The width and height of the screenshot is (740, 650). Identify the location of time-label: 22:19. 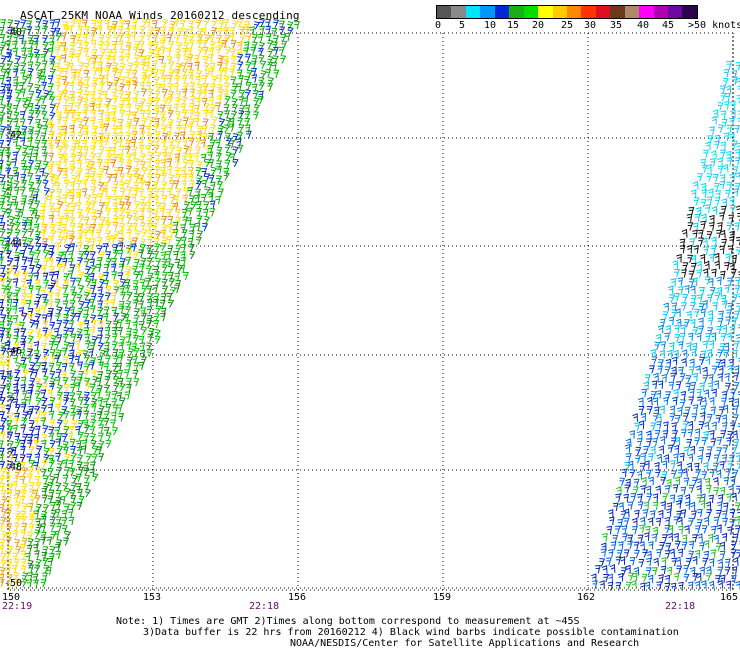
(17, 606).